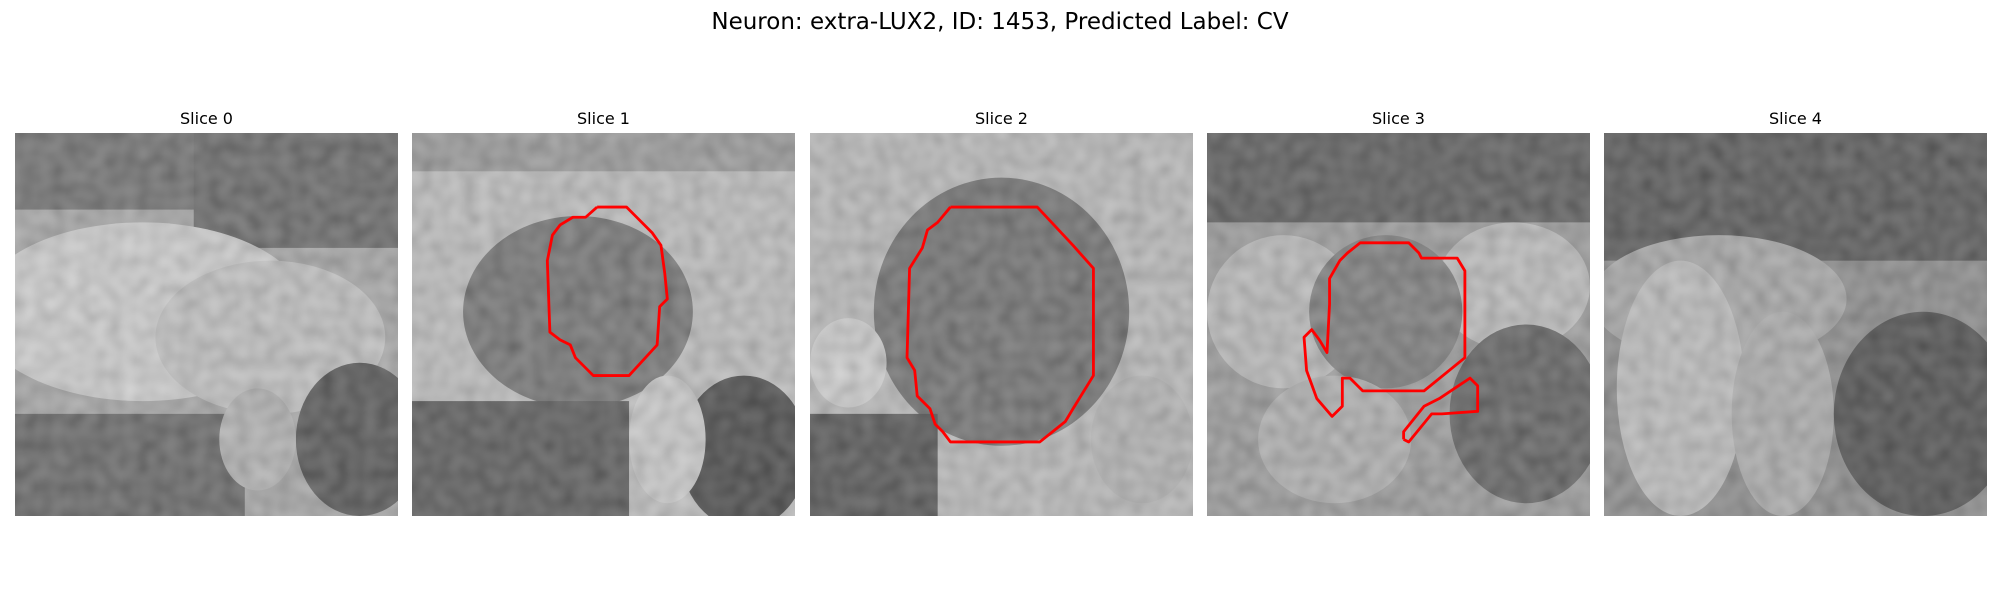 The image size is (2000, 600). I want to click on slice-panel-4: Slice 4, so click(1795, 316).